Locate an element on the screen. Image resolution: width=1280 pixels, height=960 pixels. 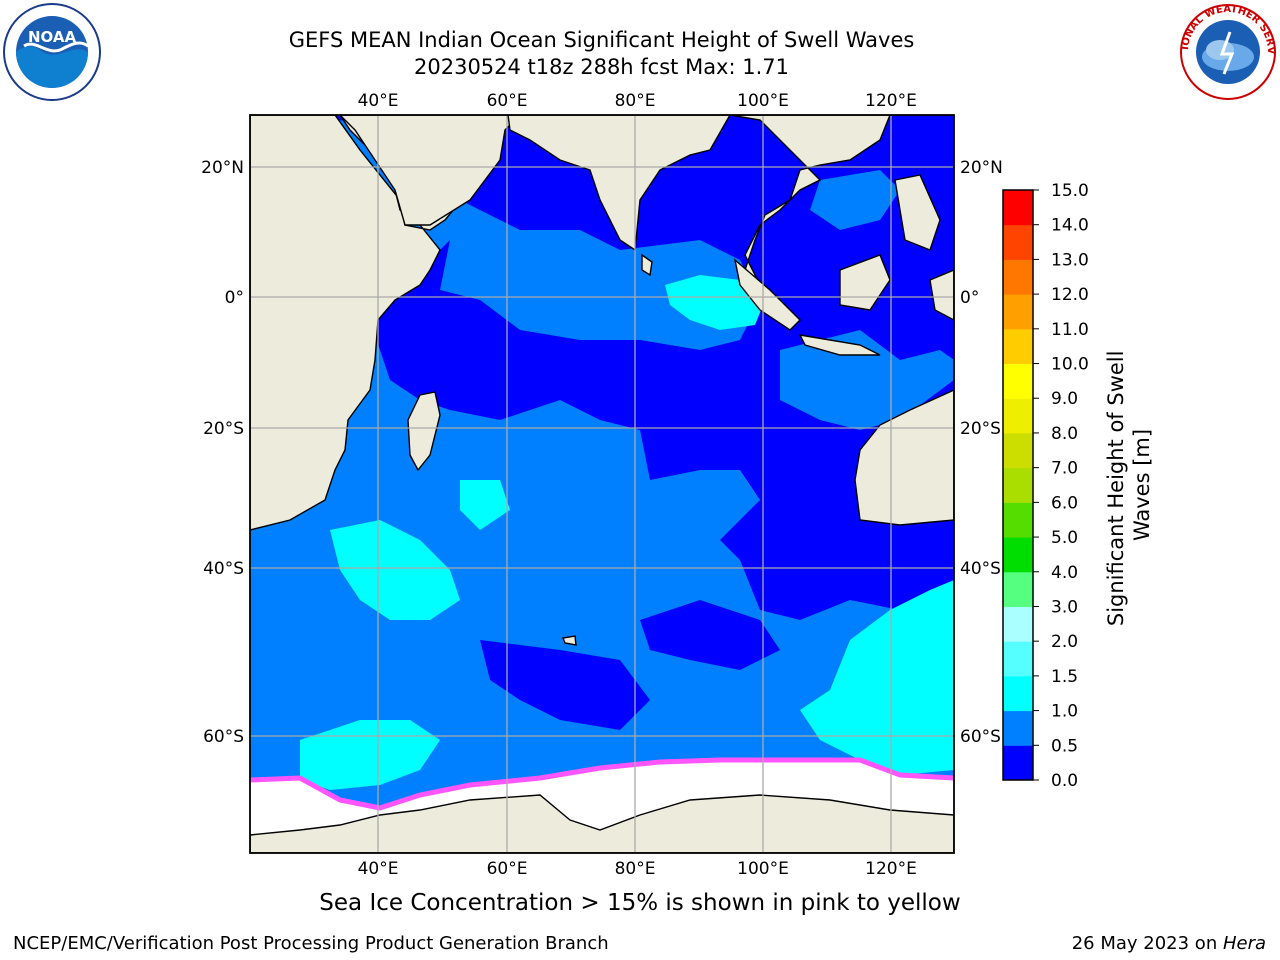
ocean-mid-east is located at coordinates (867, 380).